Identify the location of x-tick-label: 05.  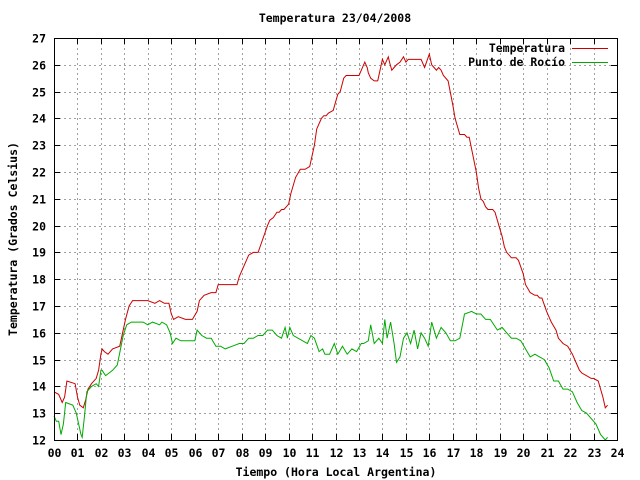
(172, 453).